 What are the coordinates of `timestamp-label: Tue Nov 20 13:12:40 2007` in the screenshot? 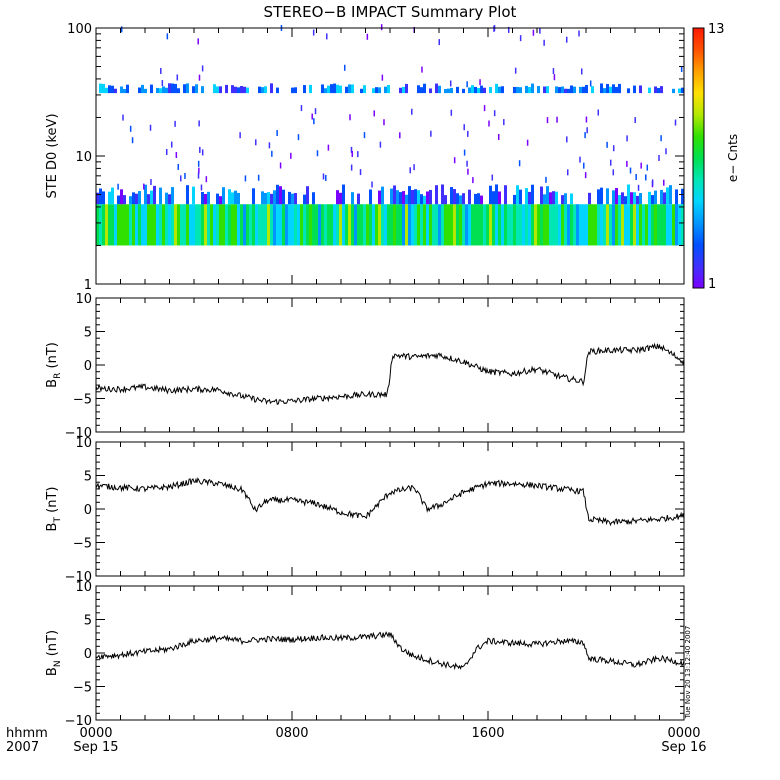 It's located at (688, 673).